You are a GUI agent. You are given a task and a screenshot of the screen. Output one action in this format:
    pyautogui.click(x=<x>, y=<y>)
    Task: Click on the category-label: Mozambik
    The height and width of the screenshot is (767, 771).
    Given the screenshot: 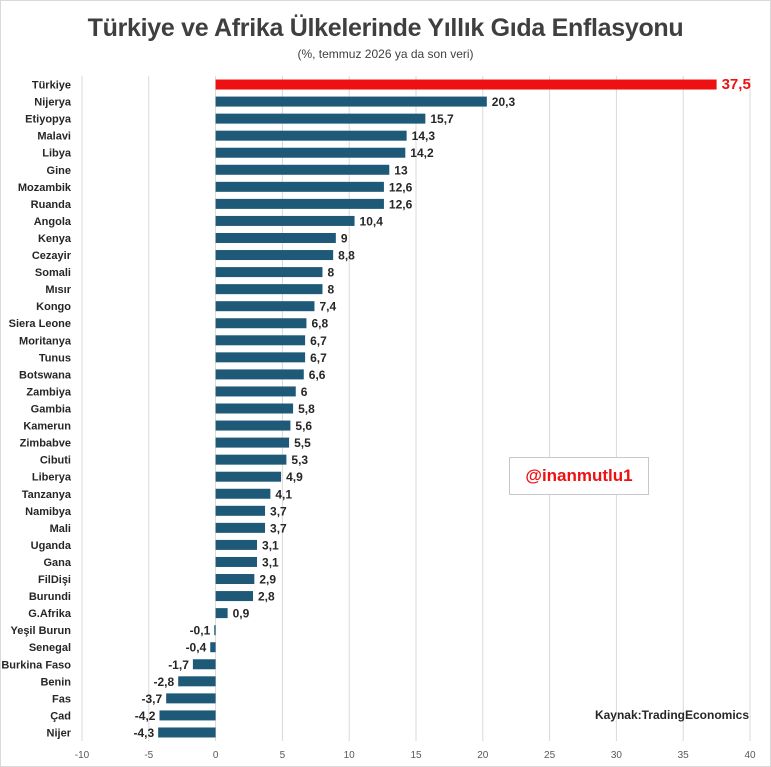 What is the action you would take?
    pyautogui.click(x=45, y=188)
    